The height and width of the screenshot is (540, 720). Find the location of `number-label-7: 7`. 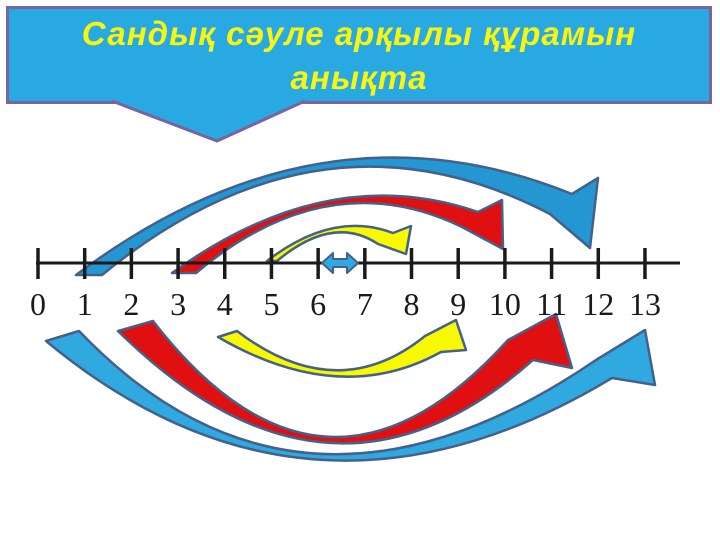

number-label-7: 7 is located at coordinates (365, 304).